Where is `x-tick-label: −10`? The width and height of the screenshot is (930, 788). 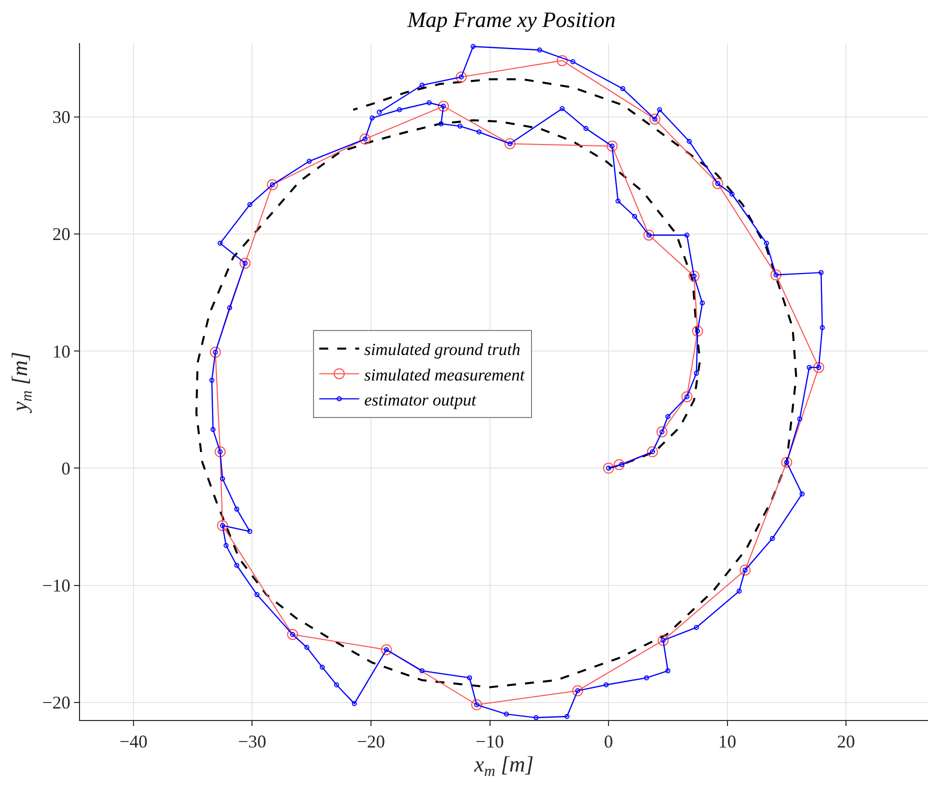
x-tick-label: −10 is located at coordinates (490, 742).